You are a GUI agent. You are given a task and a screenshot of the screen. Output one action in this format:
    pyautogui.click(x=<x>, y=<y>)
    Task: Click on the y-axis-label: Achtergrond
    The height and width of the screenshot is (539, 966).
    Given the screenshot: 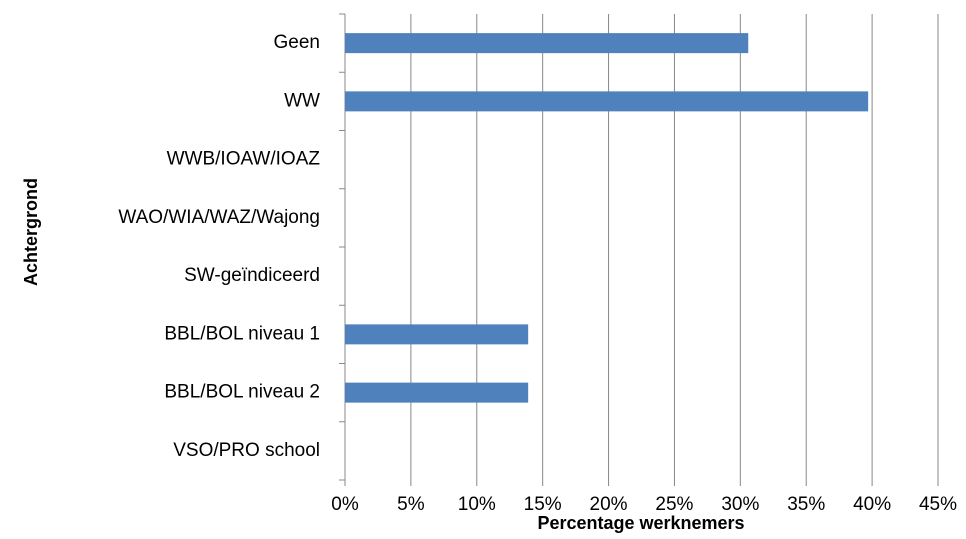 What is the action you would take?
    pyautogui.click(x=31, y=232)
    